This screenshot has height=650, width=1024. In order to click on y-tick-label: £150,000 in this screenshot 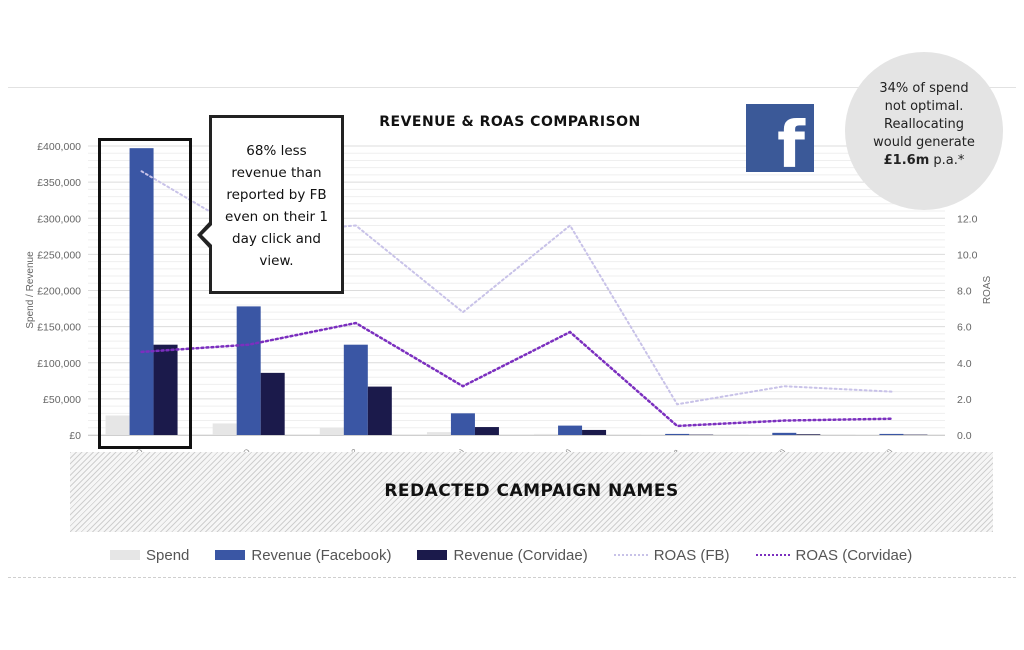, I will do `click(59, 328)`.